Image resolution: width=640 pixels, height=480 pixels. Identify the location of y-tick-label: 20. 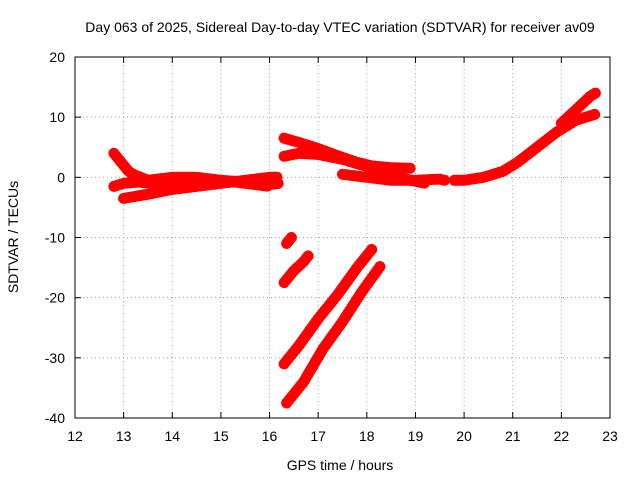
(57, 57).